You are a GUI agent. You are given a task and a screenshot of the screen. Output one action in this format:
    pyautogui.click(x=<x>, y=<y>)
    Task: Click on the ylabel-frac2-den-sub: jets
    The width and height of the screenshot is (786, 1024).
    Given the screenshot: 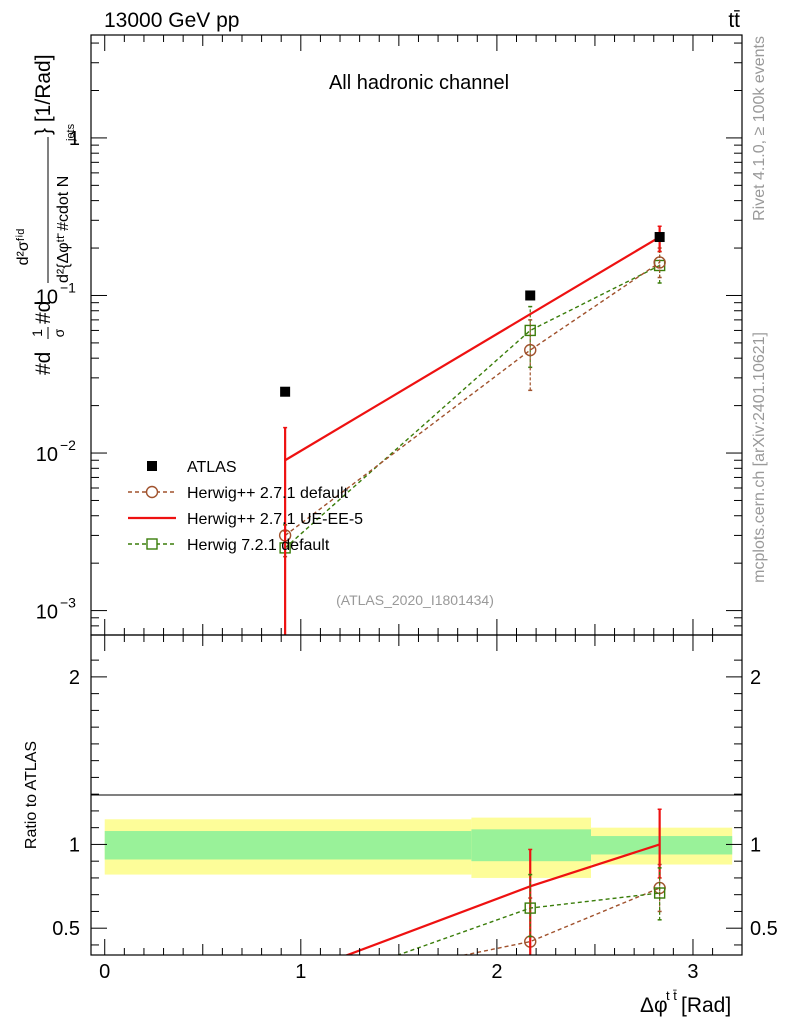 What is the action you would take?
    pyautogui.click(x=71, y=132)
    